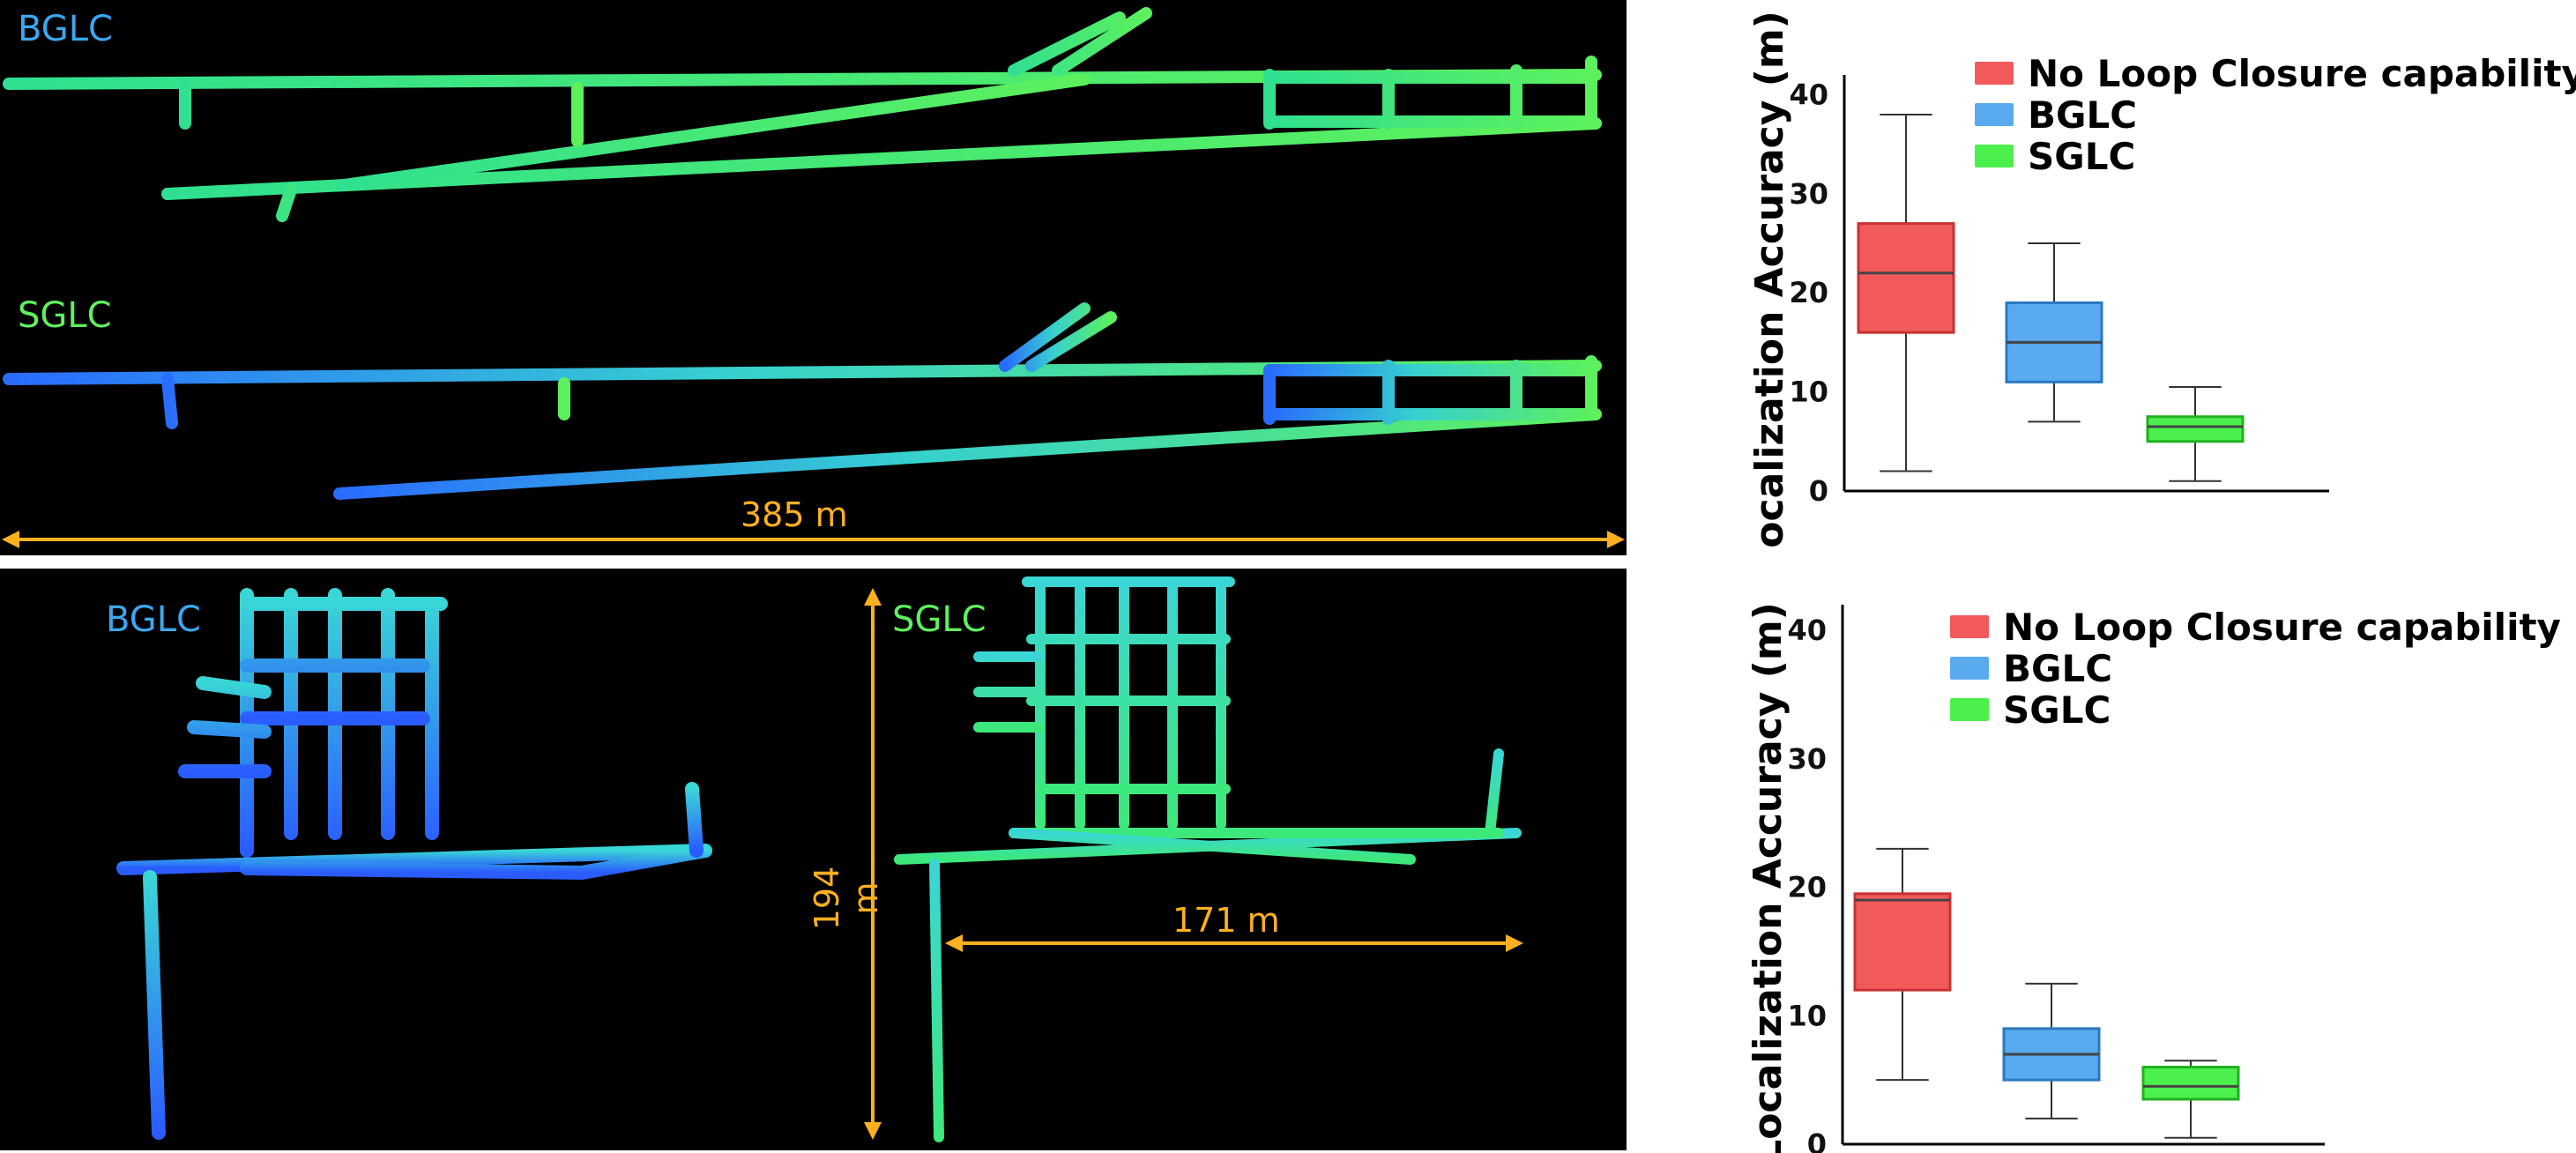  What do you see at coordinates (65, 29) in the screenshot?
I see `top-map-bglc-label: BGLC` at bounding box center [65, 29].